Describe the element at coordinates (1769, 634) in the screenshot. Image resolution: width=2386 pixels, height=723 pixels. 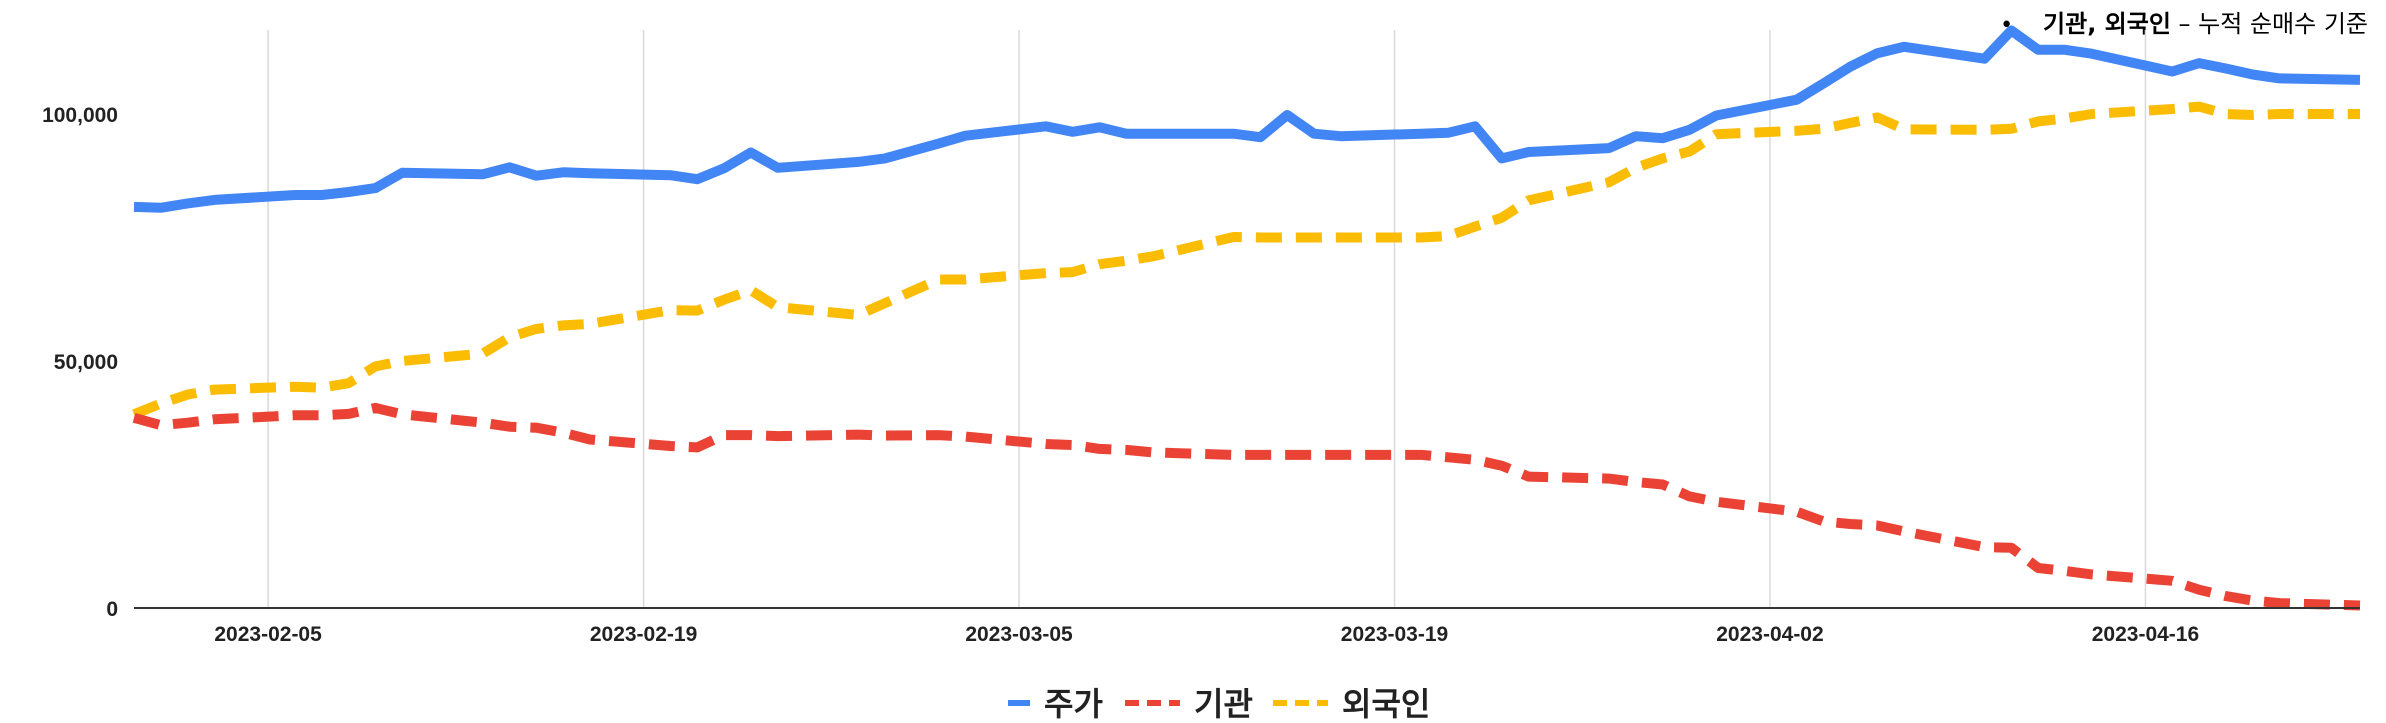
I see `x-tick-label: 2023-04-02` at that location.